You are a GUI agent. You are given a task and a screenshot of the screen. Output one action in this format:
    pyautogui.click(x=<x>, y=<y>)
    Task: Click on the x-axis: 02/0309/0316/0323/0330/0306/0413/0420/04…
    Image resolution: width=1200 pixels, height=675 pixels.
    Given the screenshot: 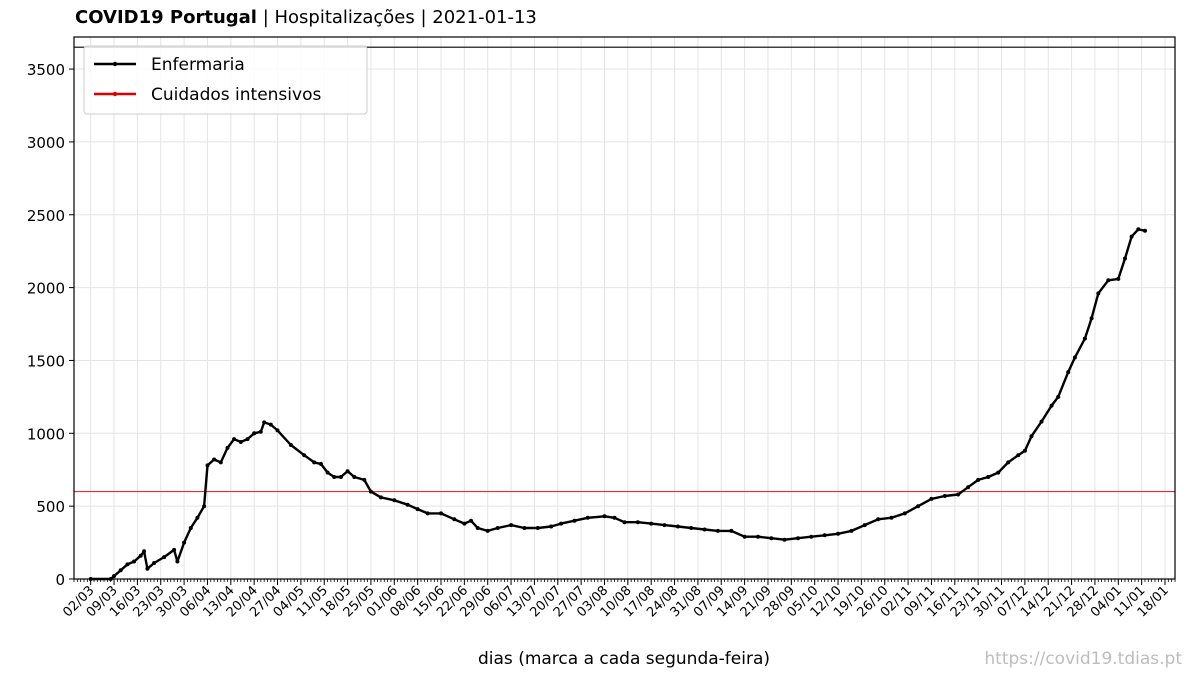 What is the action you would take?
    pyautogui.click(x=618, y=599)
    